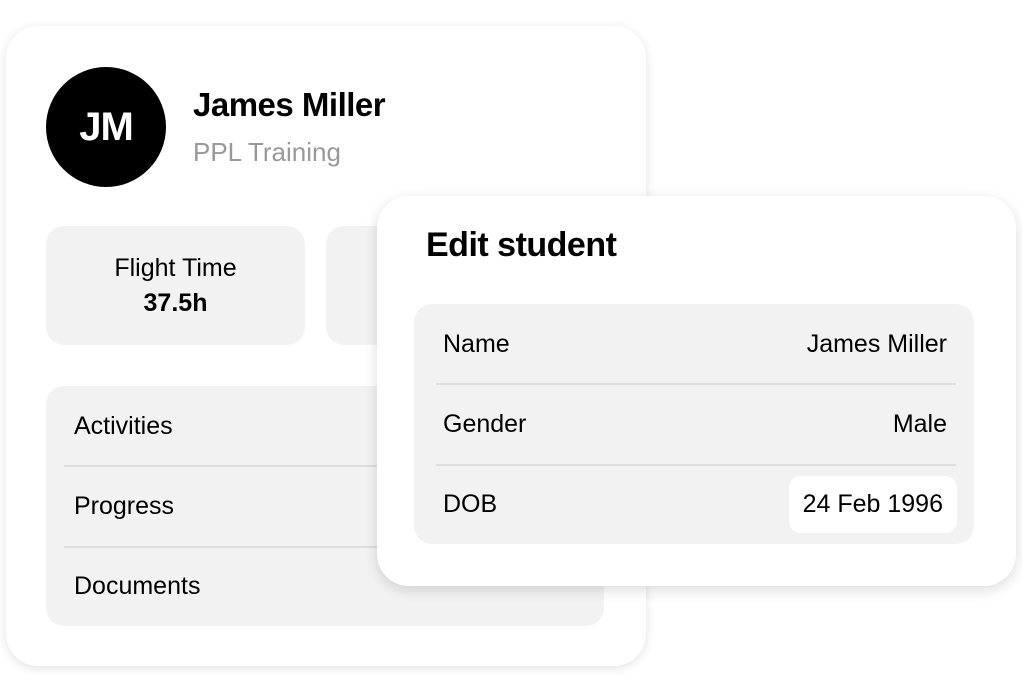  What do you see at coordinates (289, 104) in the screenshot?
I see `student-name: James Miller` at bounding box center [289, 104].